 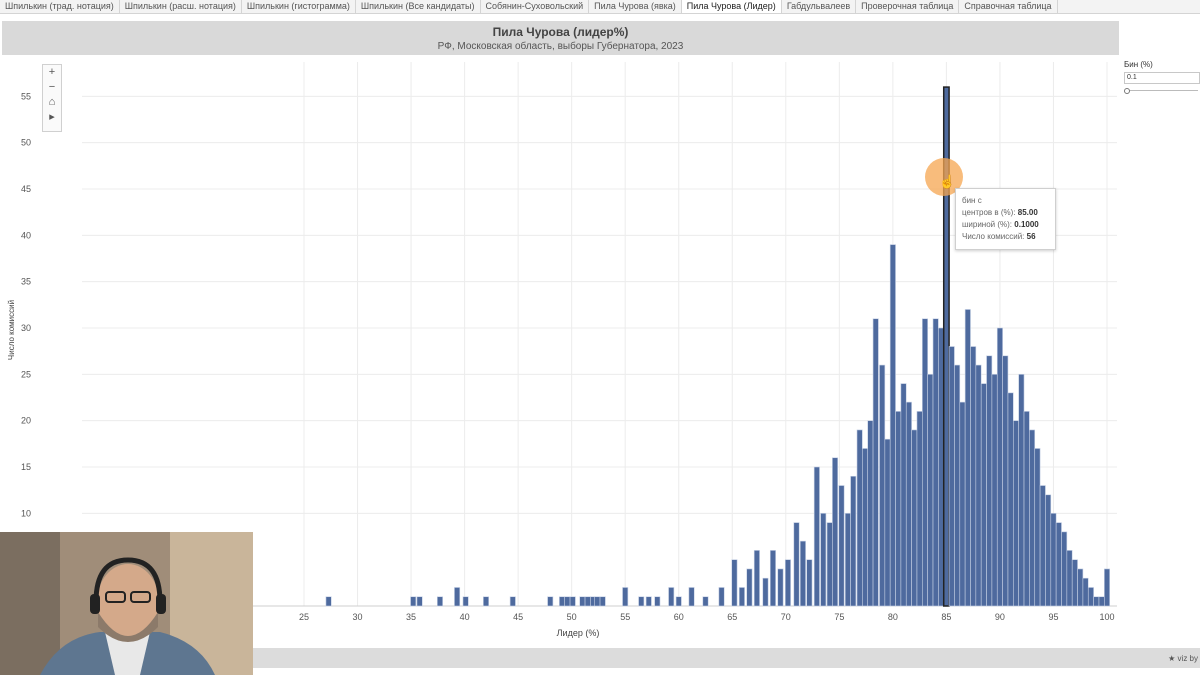 I want to click on tab-7: Пила Чурова (Лидер), so click(x=731, y=6).